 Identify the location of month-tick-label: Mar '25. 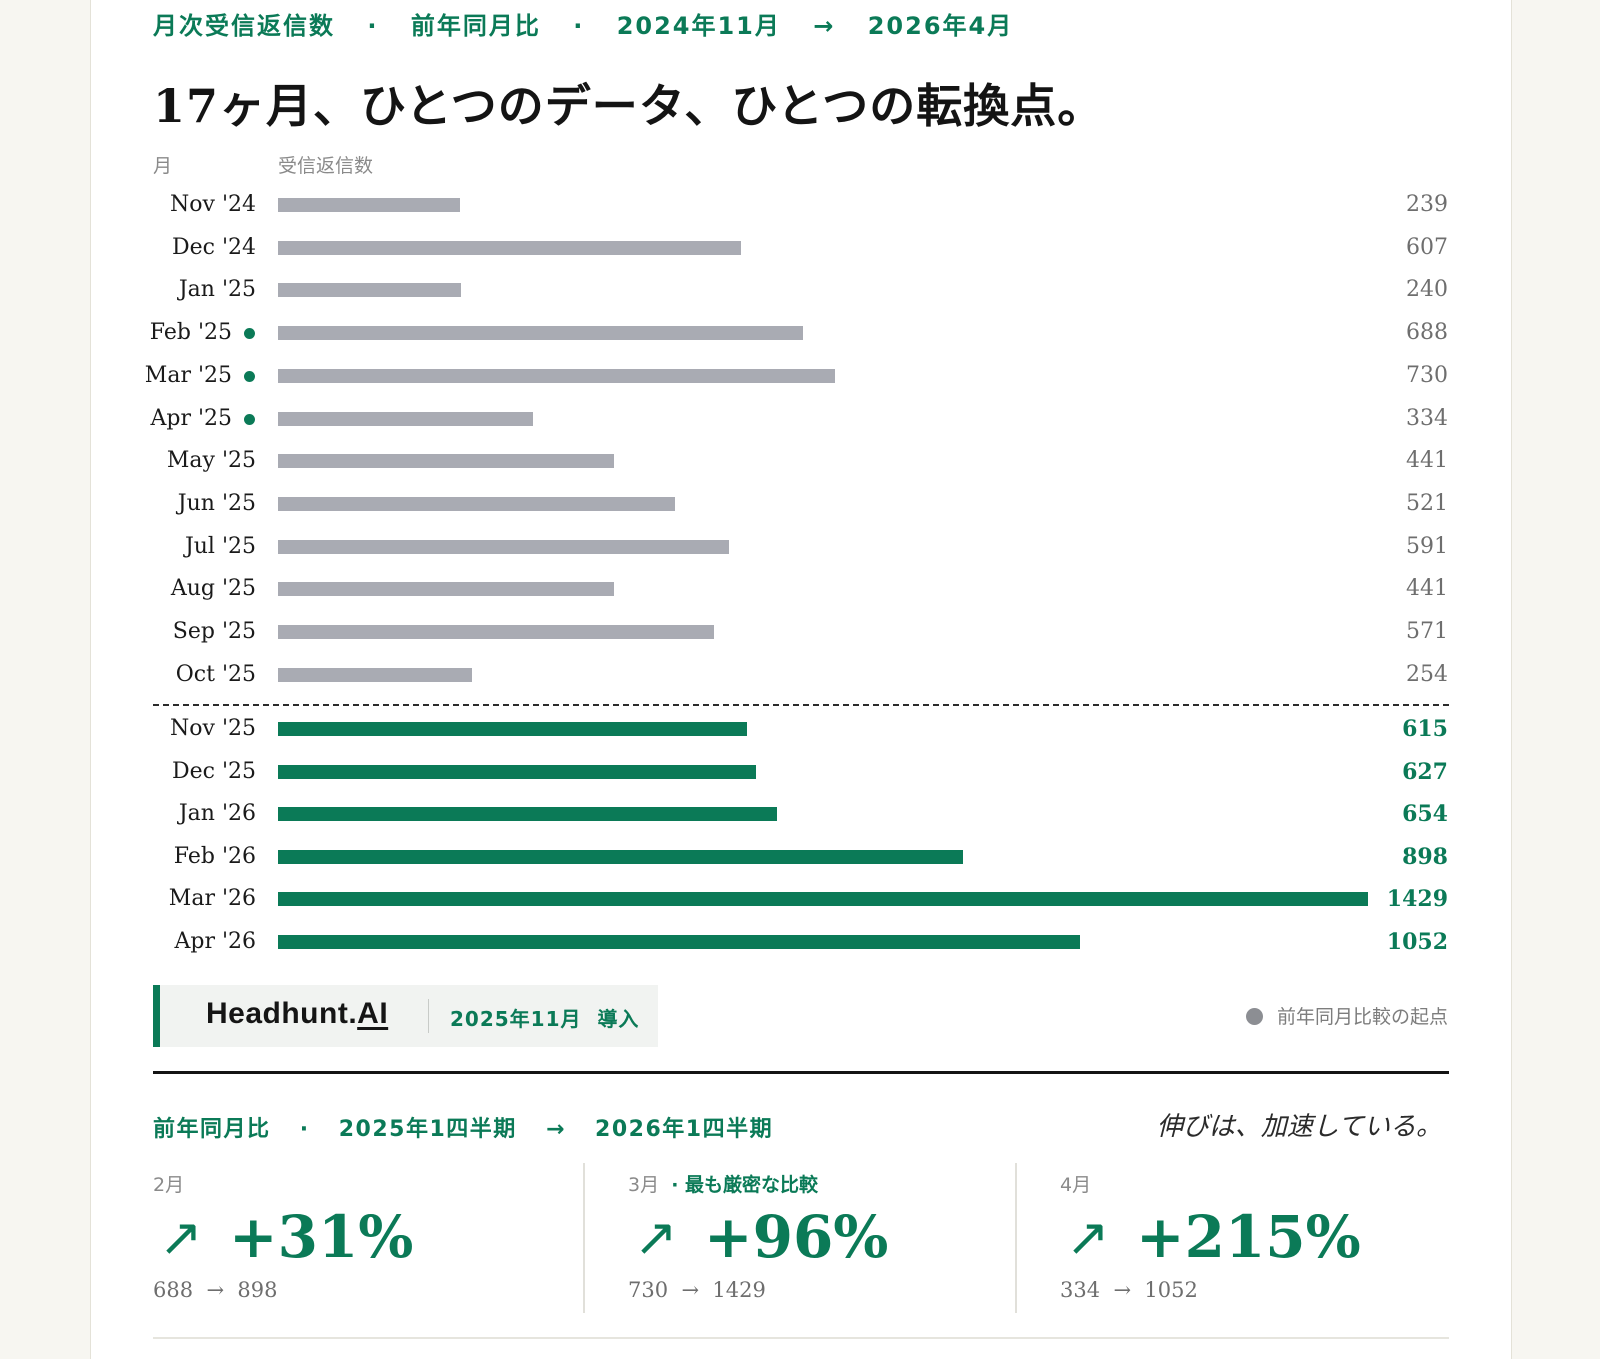
(188, 375).